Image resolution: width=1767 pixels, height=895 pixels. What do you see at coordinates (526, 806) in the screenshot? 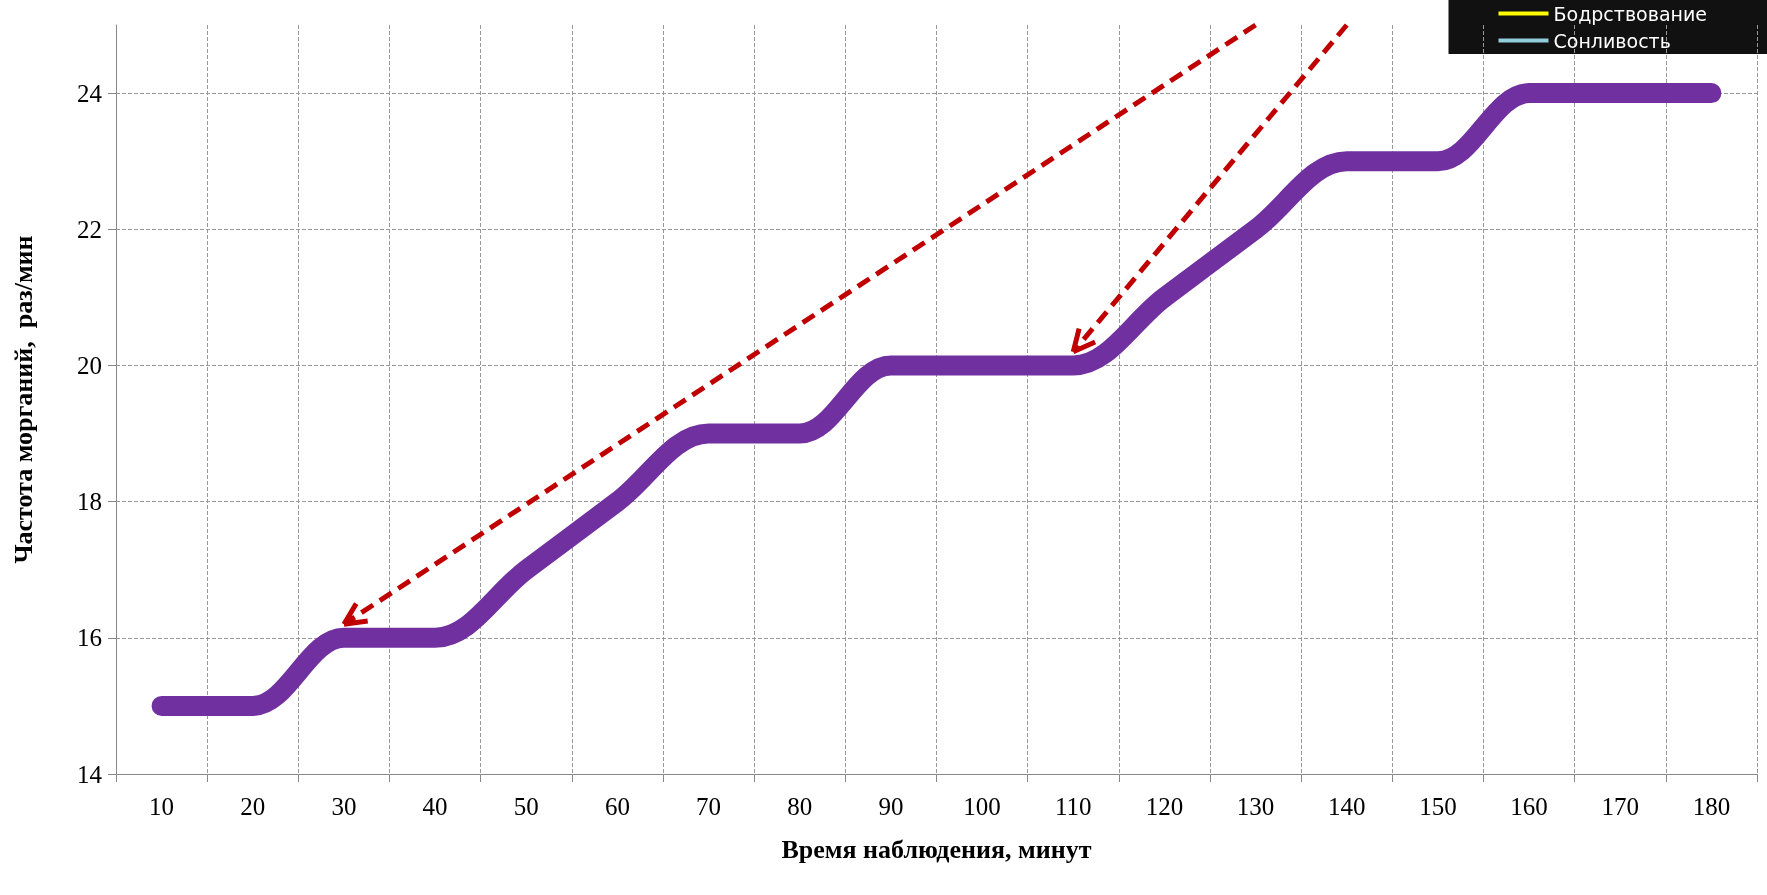
I see `x-tick-label: 50` at bounding box center [526, 806].